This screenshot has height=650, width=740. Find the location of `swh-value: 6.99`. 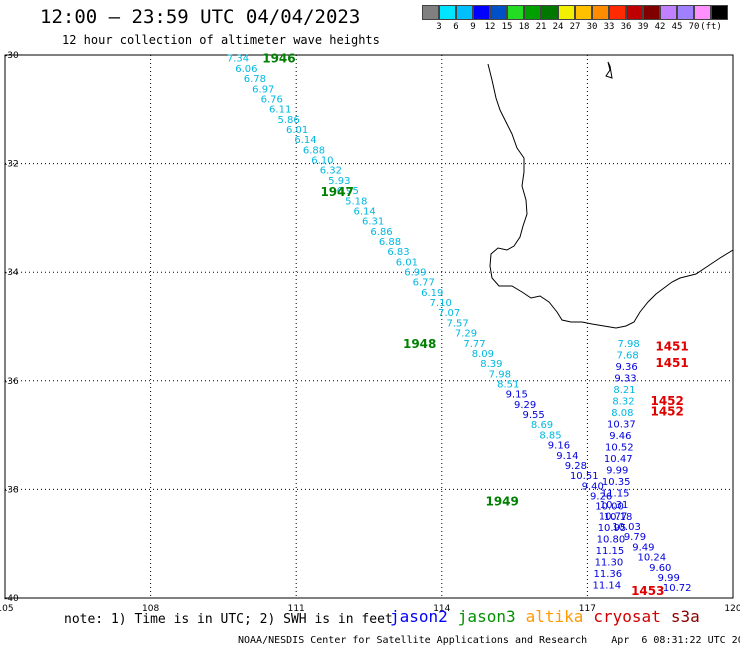

swh-value: 6.99 is located at coordinates (415, 273).